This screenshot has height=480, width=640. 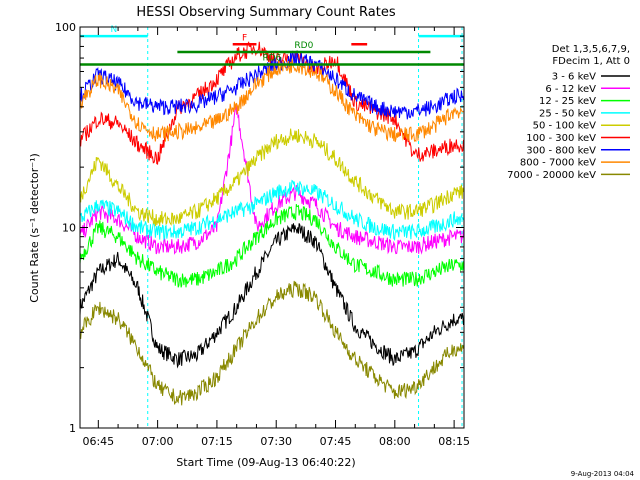 What do you see at coordinates (113, 30) in the screenshot?
I see `flag-label: N` at bounding box center [113, 30].